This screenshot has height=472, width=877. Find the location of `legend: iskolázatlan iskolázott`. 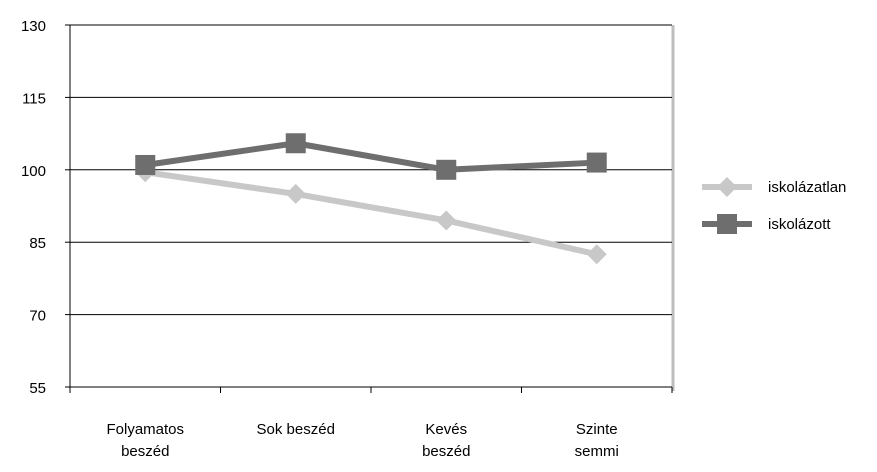

legend: iskolázatlan iskolázott is located at coordinates (774, 205).